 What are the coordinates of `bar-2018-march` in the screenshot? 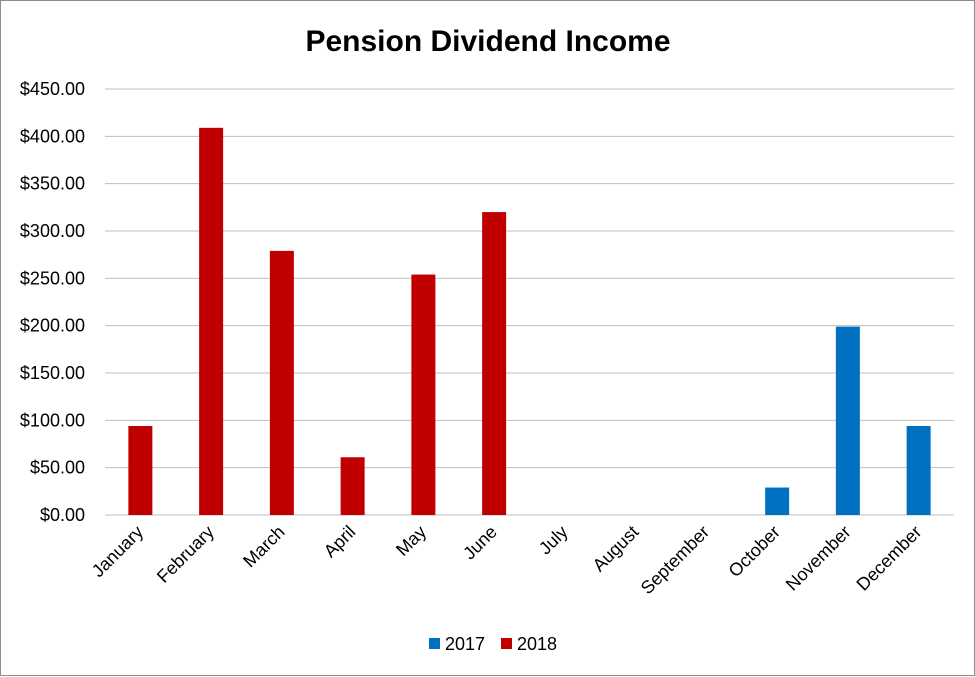 It's located at (281, 382).